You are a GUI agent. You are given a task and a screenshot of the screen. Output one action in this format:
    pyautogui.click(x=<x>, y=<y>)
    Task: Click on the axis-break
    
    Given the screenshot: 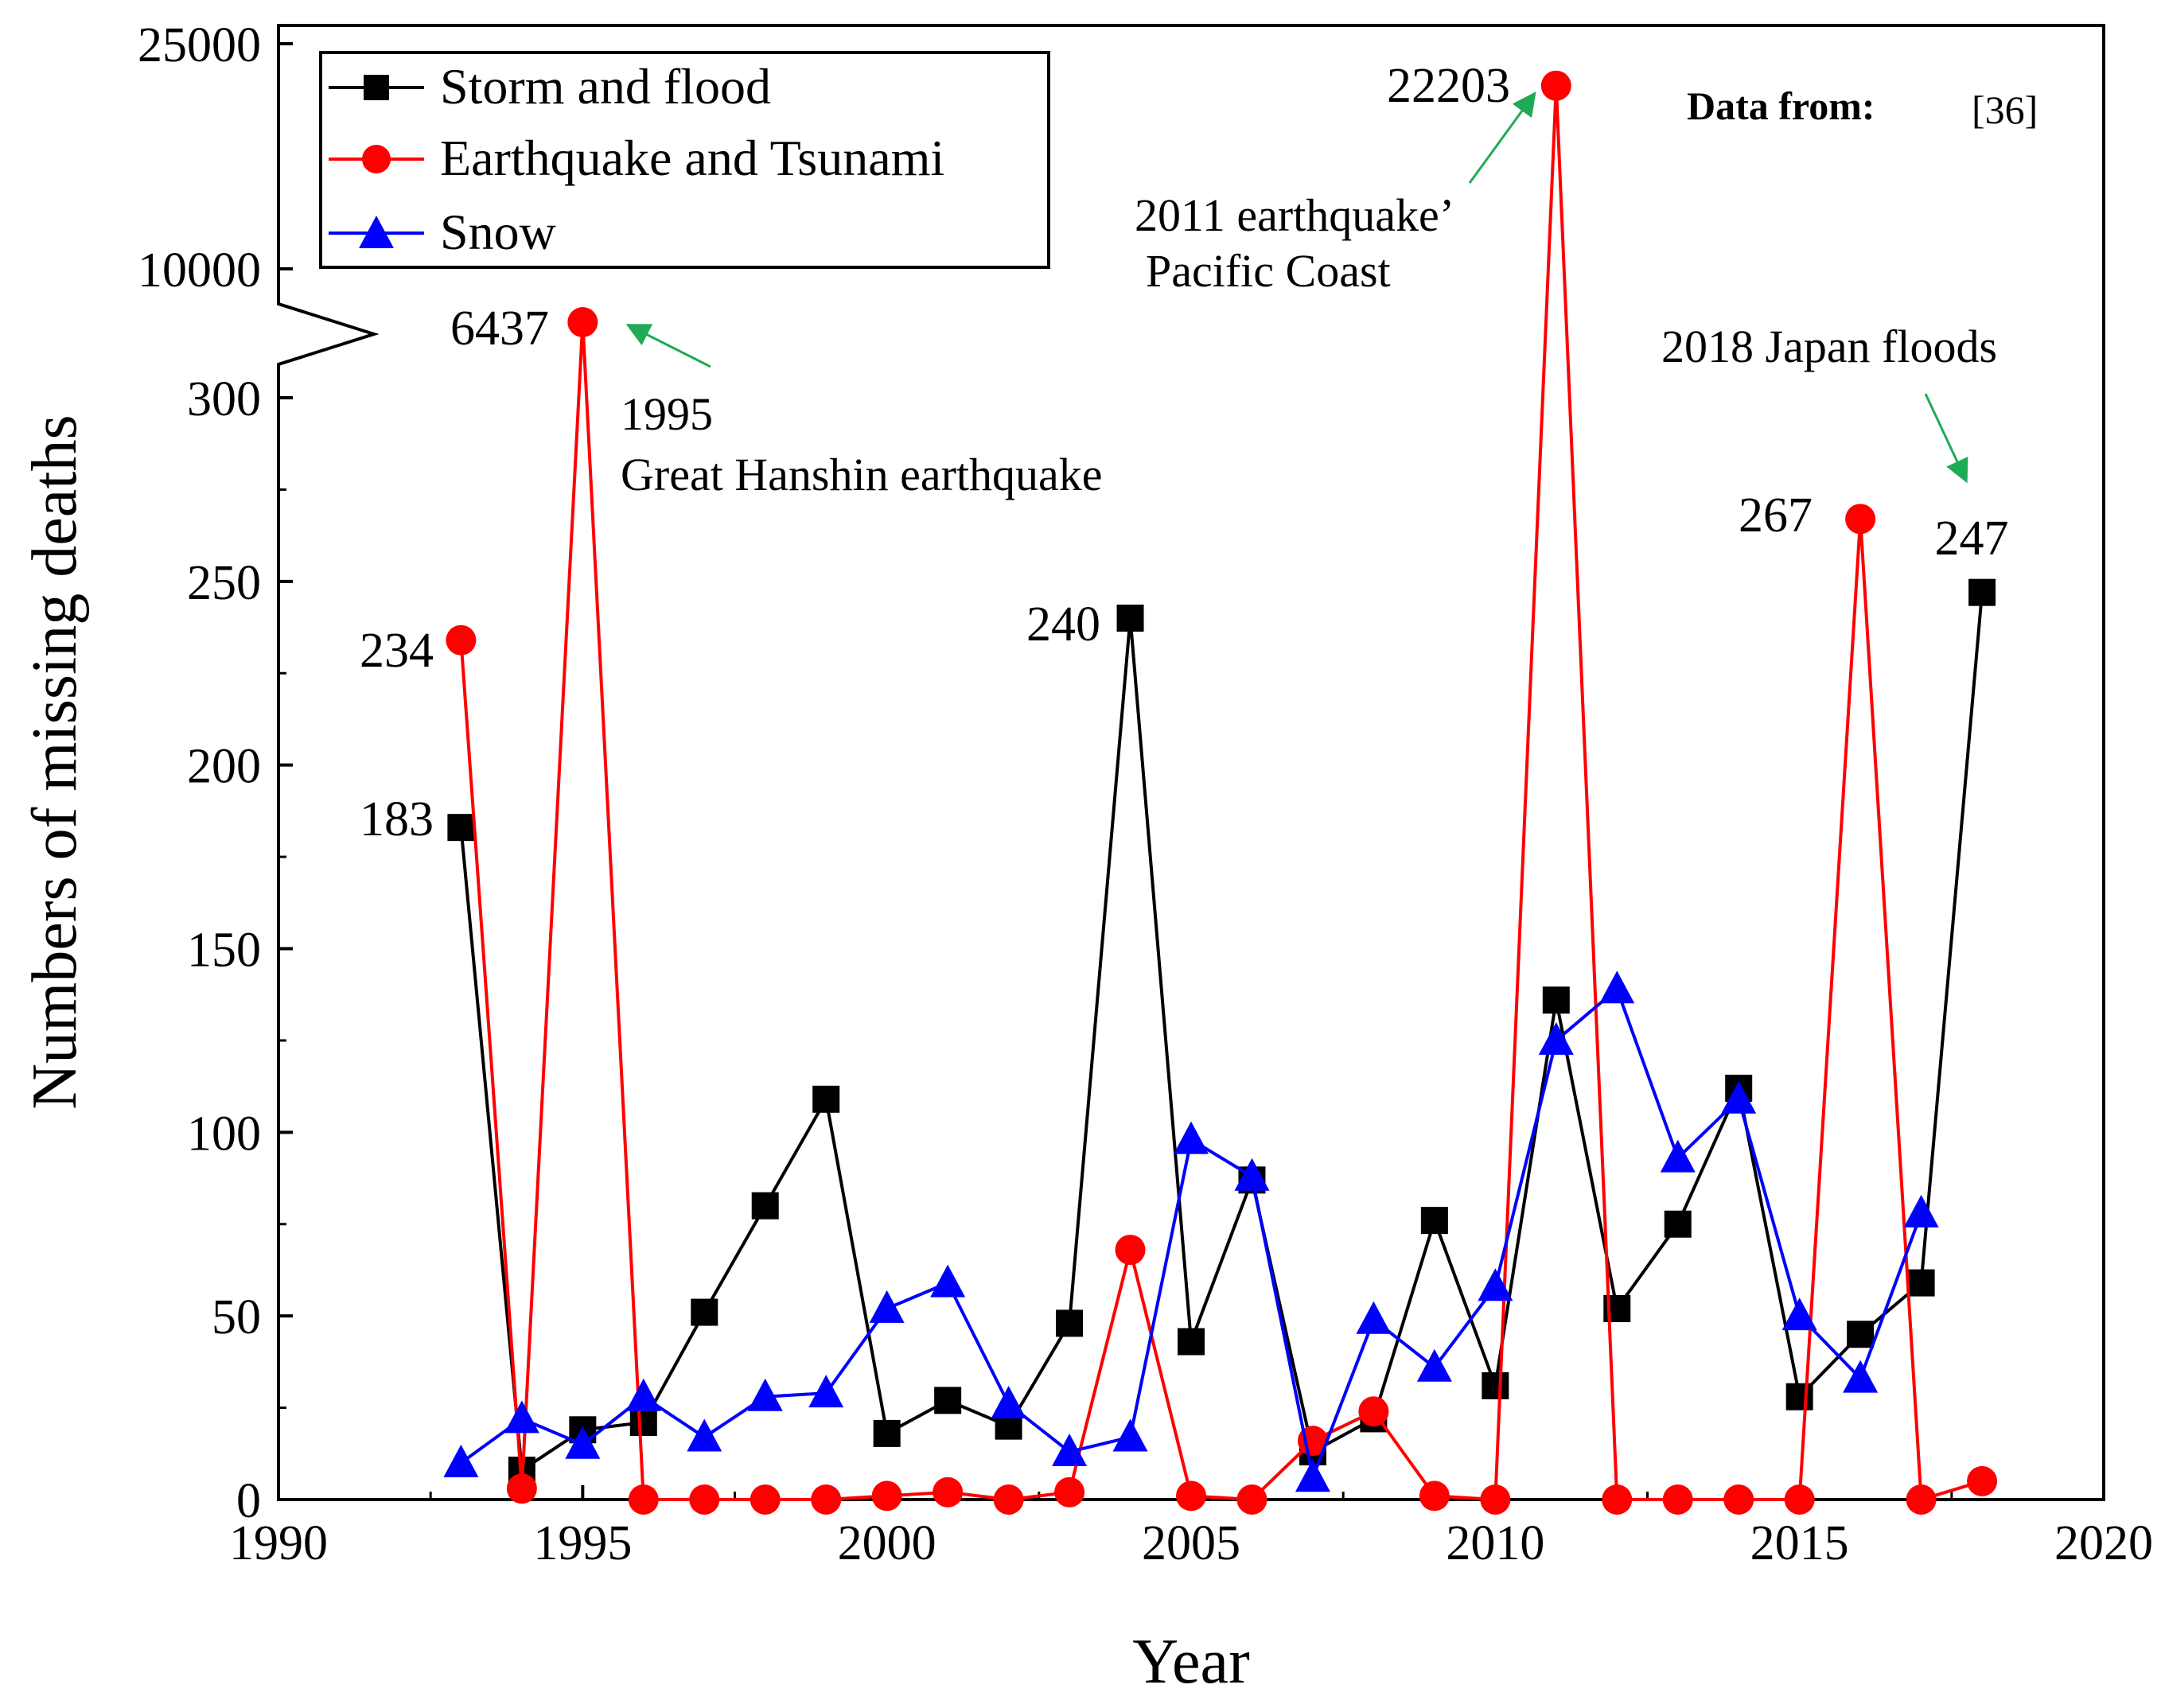 What is the action you would take?
    pyautogui.click(x=323, y=343)
    